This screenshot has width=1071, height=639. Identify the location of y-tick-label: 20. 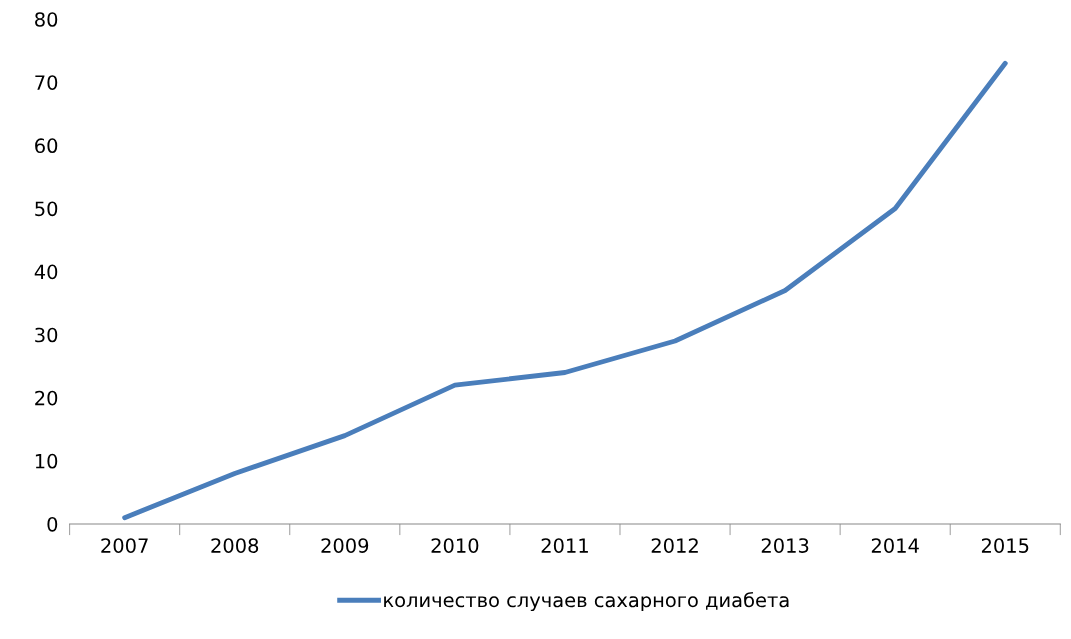
(46, 398).